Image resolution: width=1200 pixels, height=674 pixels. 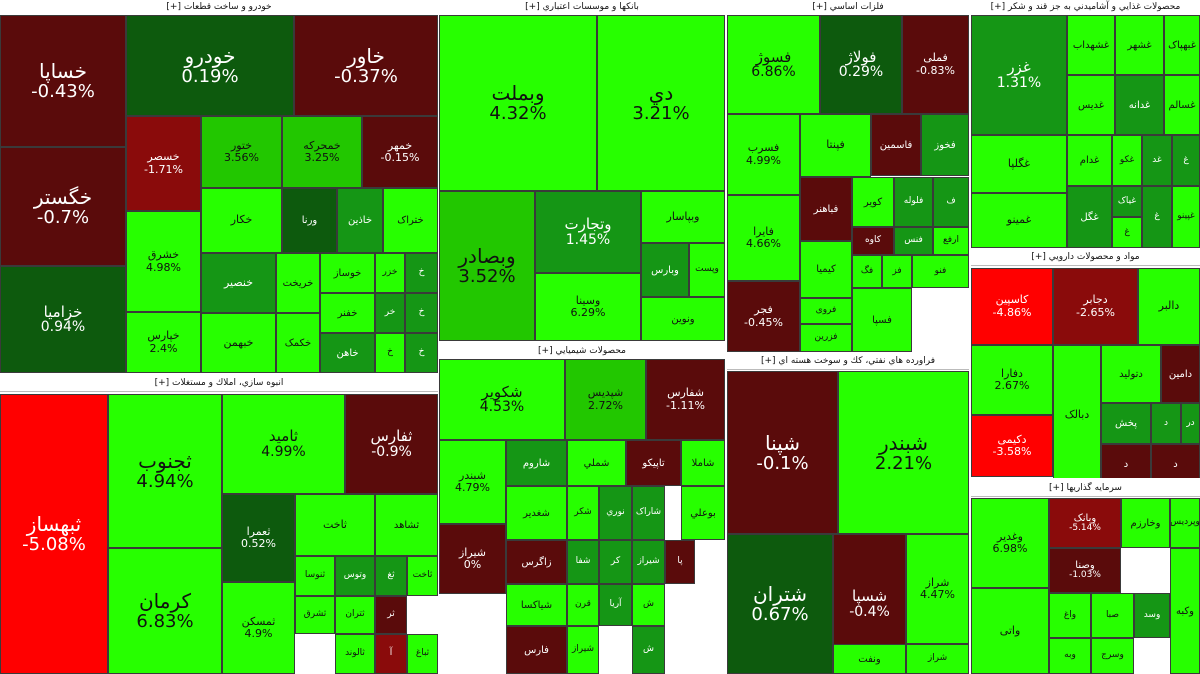 What do you see at coordinates (238, 343) in the screenshot?
I see `stock-tile: خبهمن` at bounding box center [238, 343].